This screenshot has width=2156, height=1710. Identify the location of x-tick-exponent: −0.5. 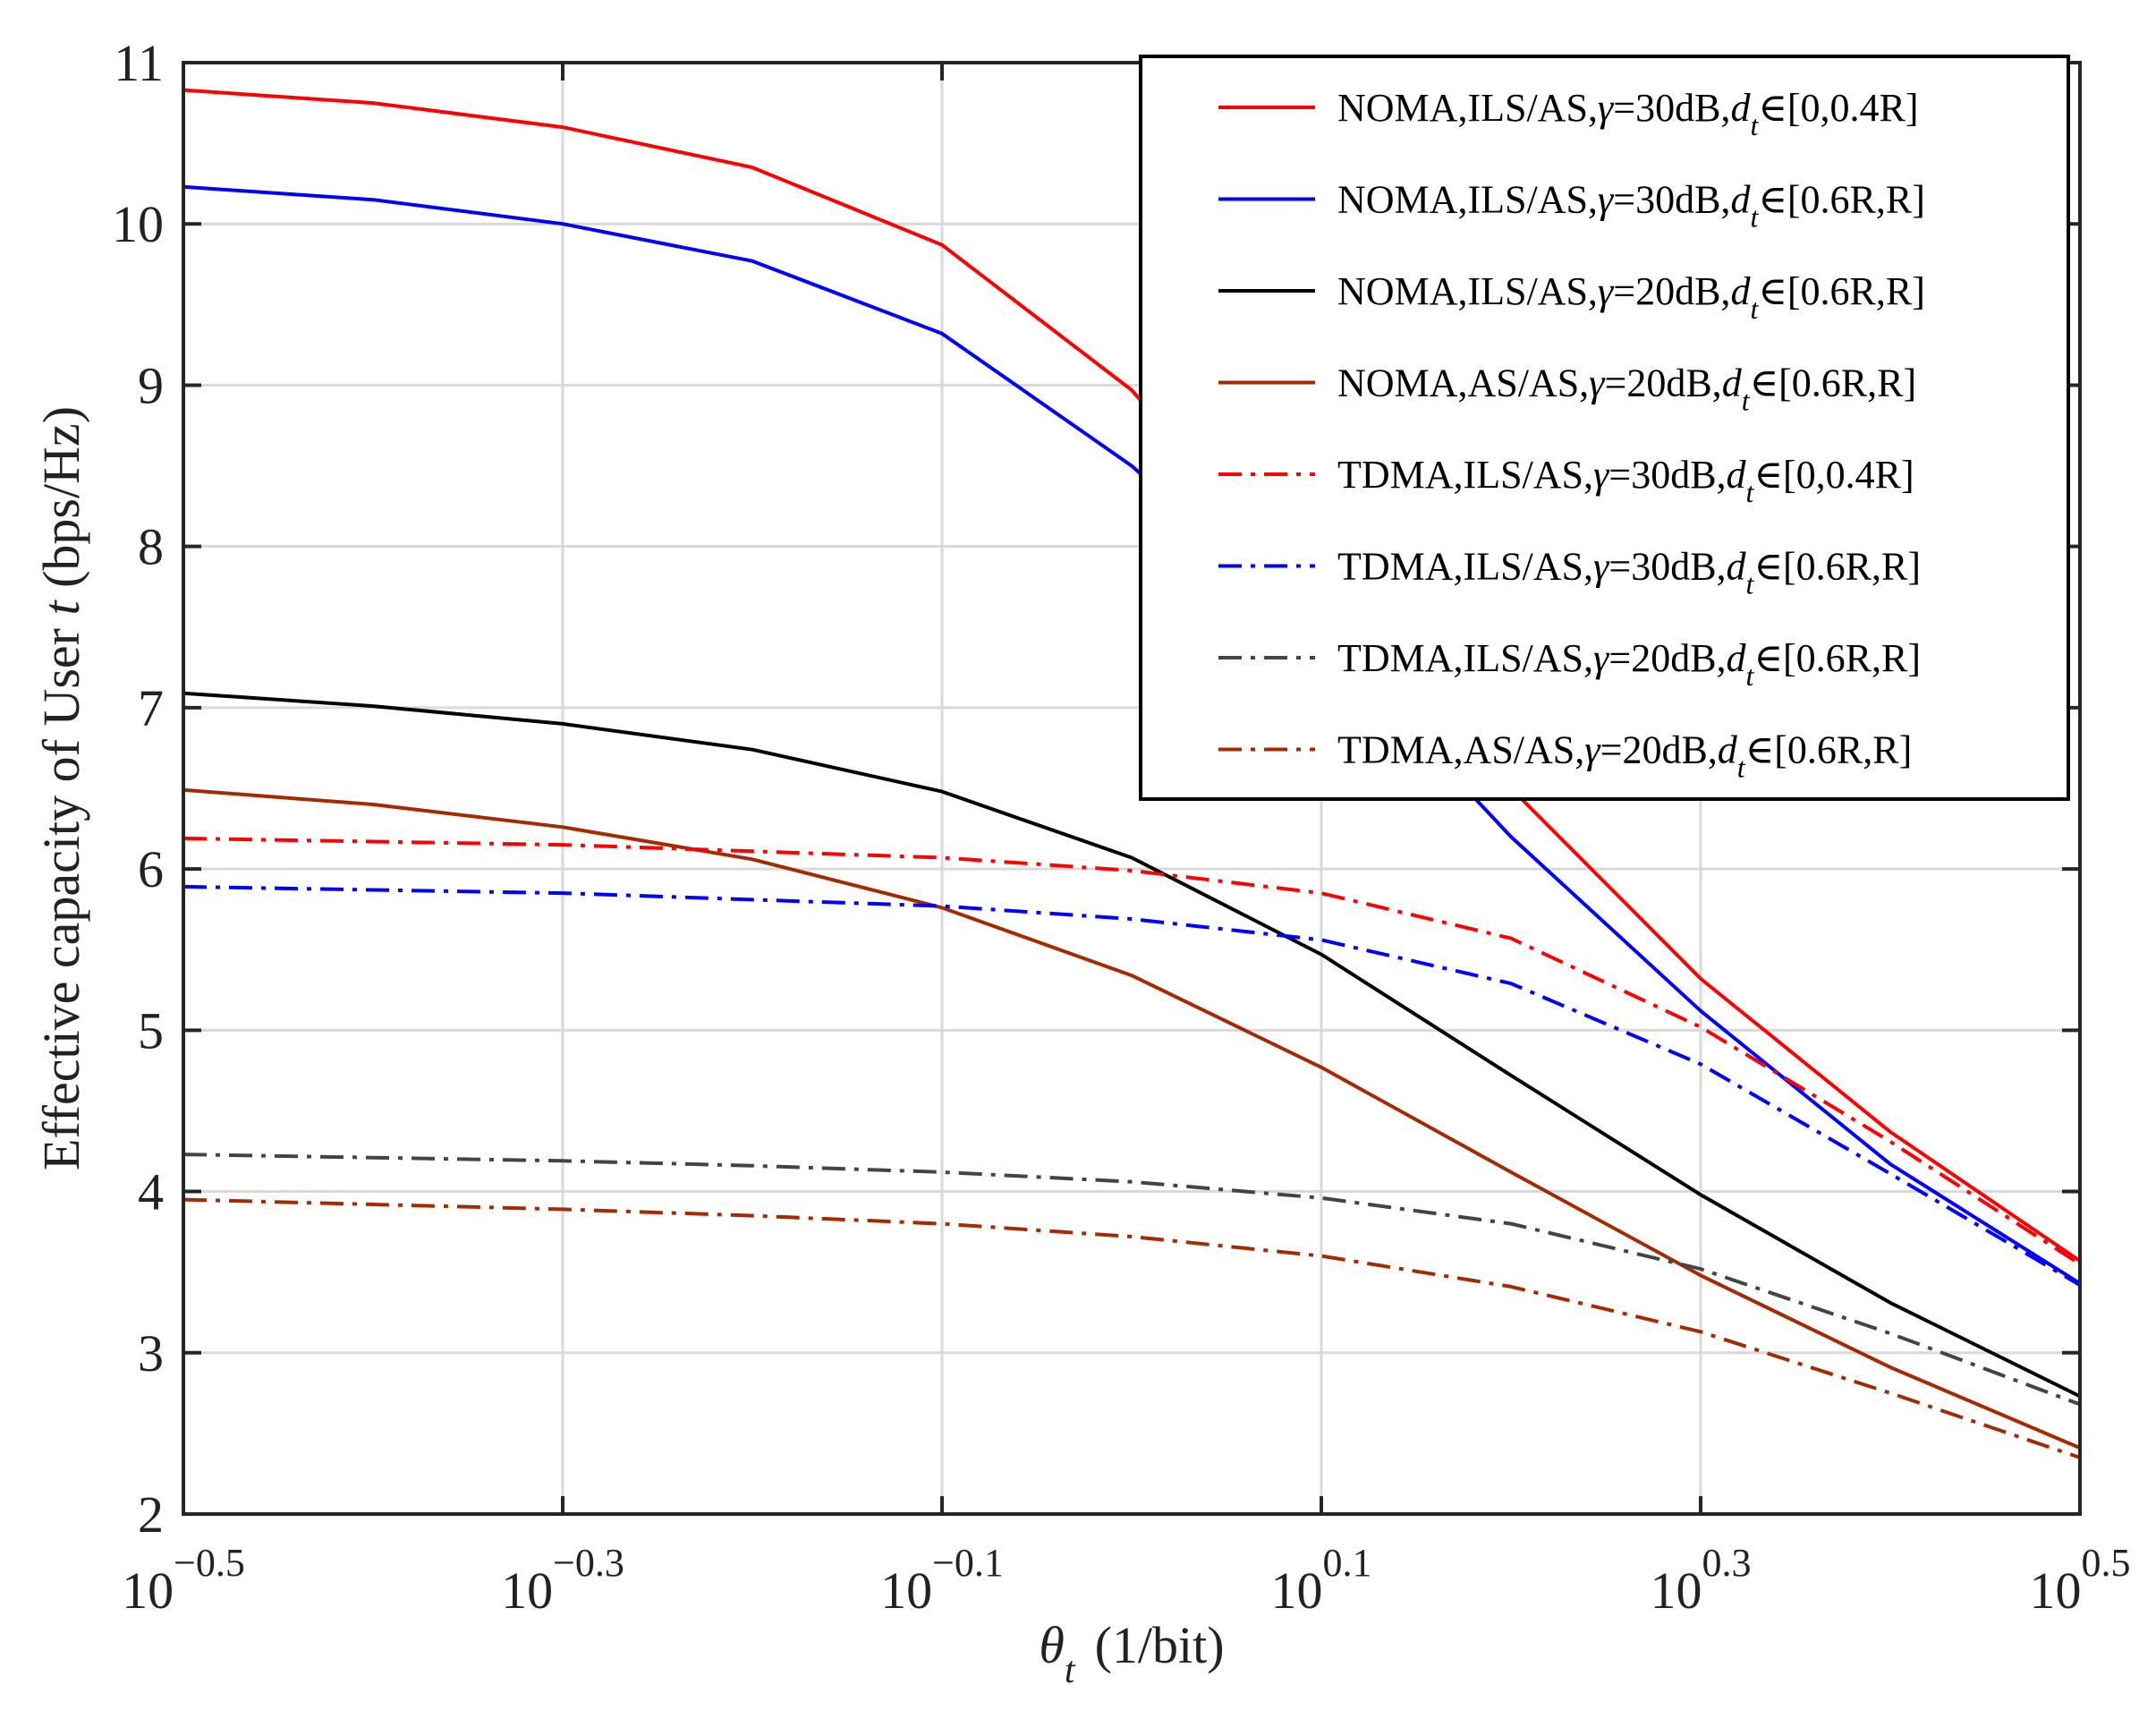
(209, 1563).